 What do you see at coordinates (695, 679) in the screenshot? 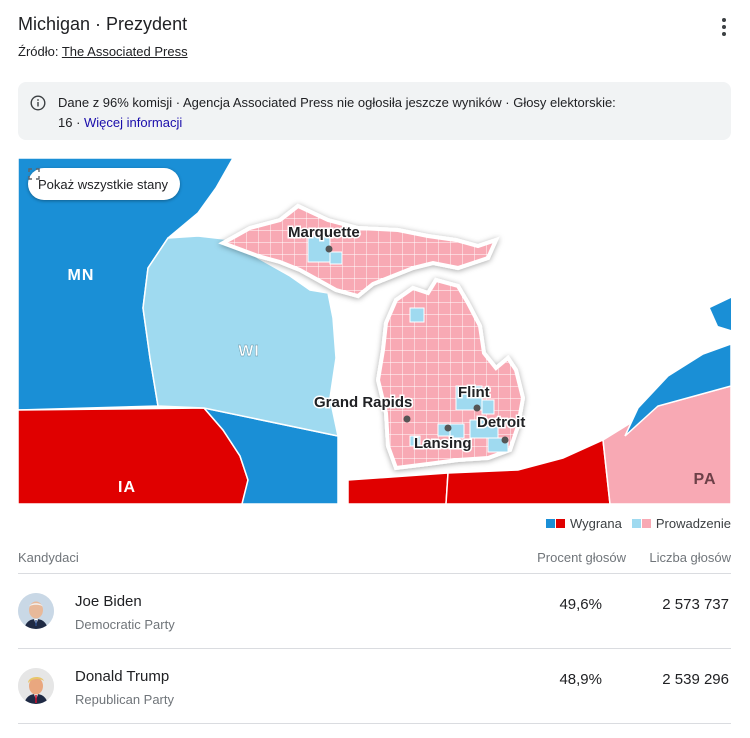
I see `vote-count: 2 539 296` at bounding box center [695, 679].